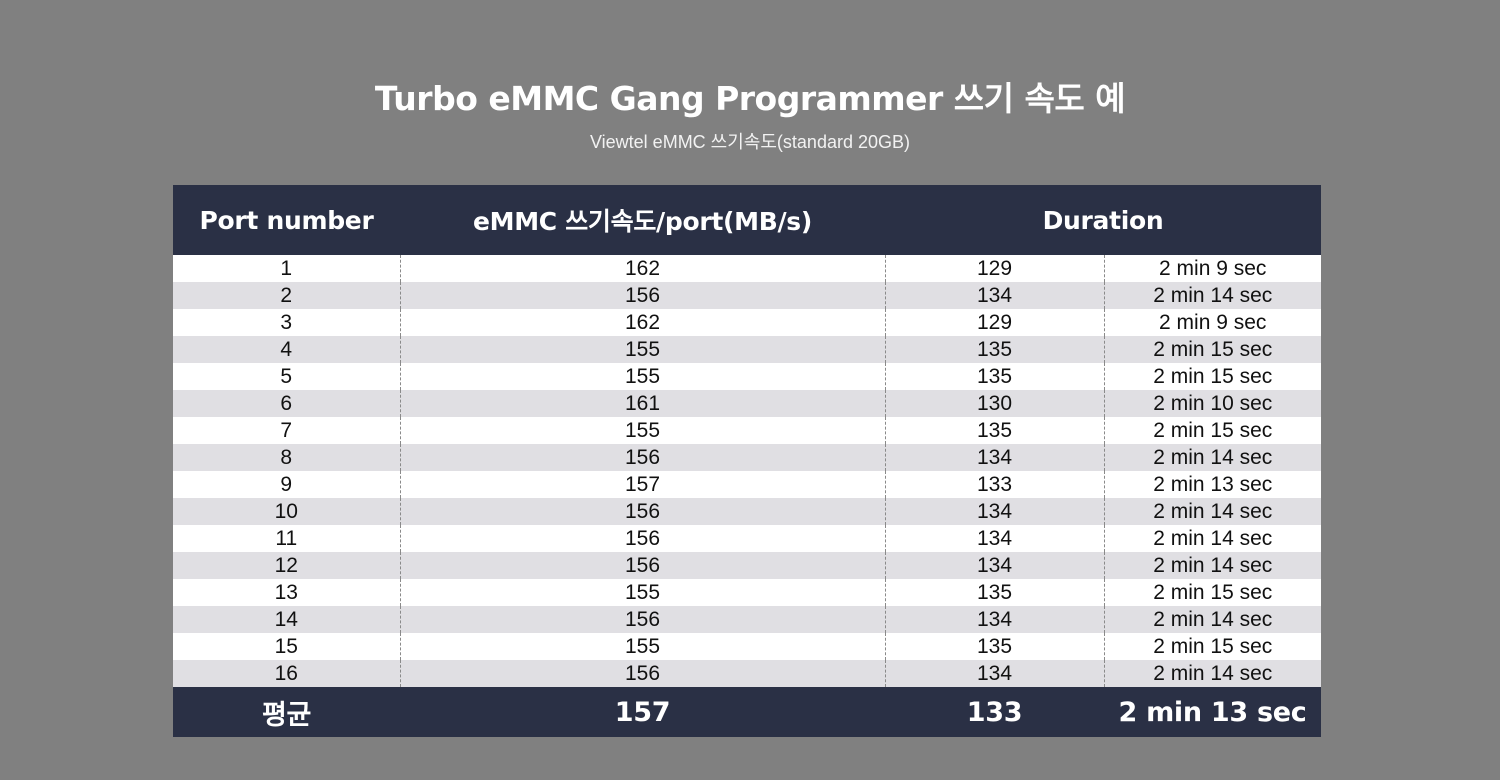 The width and height of the screenshot is (1500, 780). Describe the element at coordinates (286, 220) in the screenshot. I see `header-port-number: Port number` at that location.